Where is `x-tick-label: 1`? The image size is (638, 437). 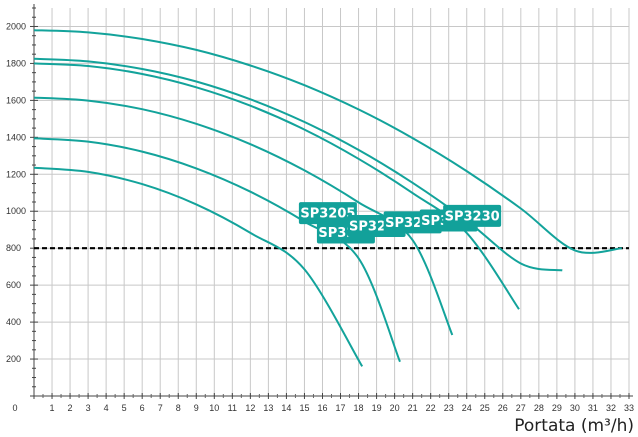
x-tick-label: 1 is located at coordinates (52, 408).